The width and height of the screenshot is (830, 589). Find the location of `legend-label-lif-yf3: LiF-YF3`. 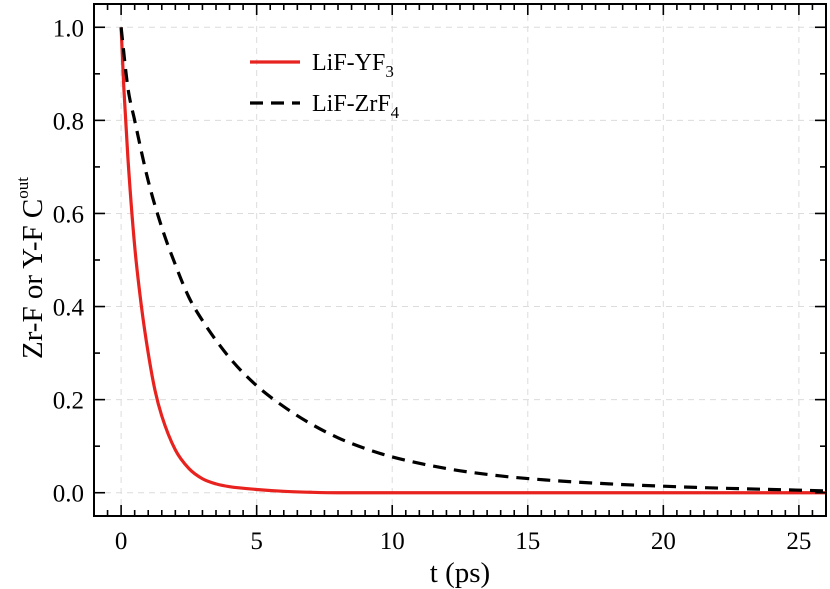

legend-label-lif-yf3: LiF-YF3 is located at coordinates (353, 65).